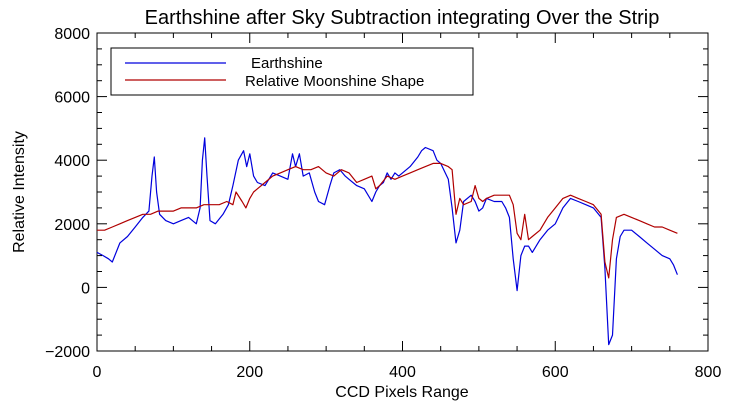 This screenshot has height=417, width=742. What do you see at coordinates (85, 288) in the screenshot?
I see `y-tick-label: 0` at bounding box center [85, 288].